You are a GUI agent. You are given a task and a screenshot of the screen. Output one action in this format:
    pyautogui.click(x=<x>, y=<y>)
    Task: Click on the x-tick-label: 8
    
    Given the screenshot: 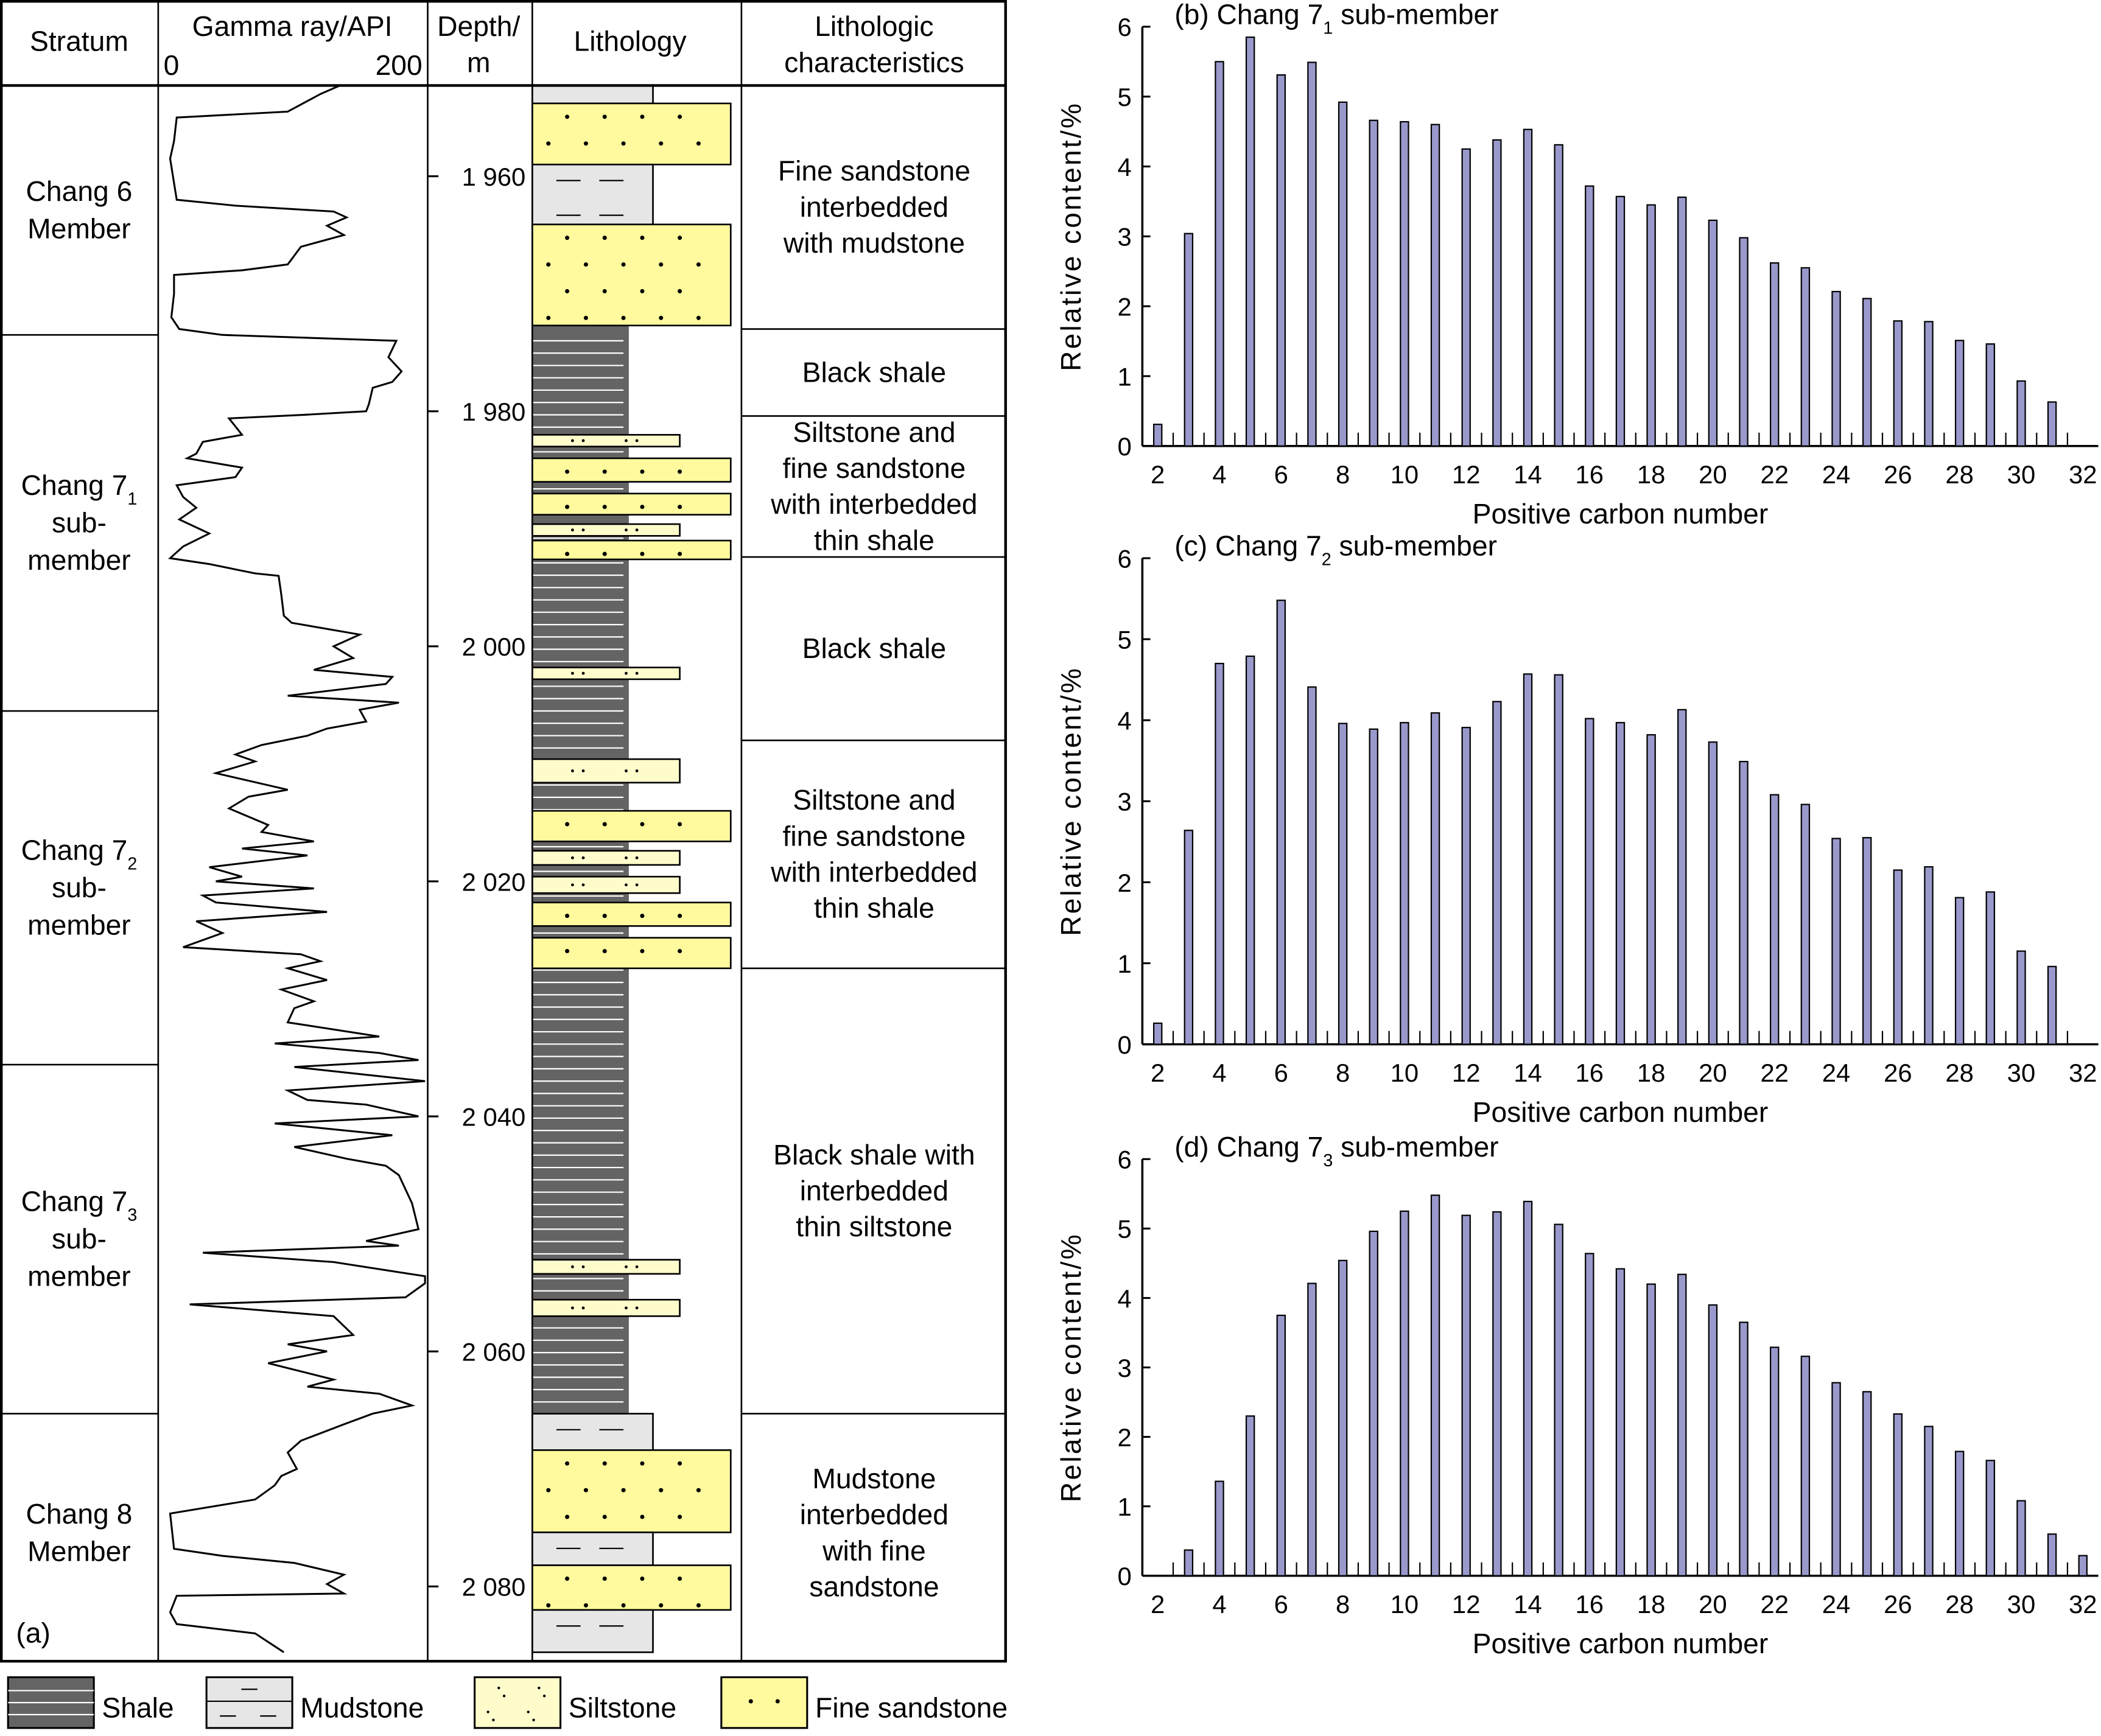 What is the action you would take?
    pyautogui.click(x=1343, y=474)
    